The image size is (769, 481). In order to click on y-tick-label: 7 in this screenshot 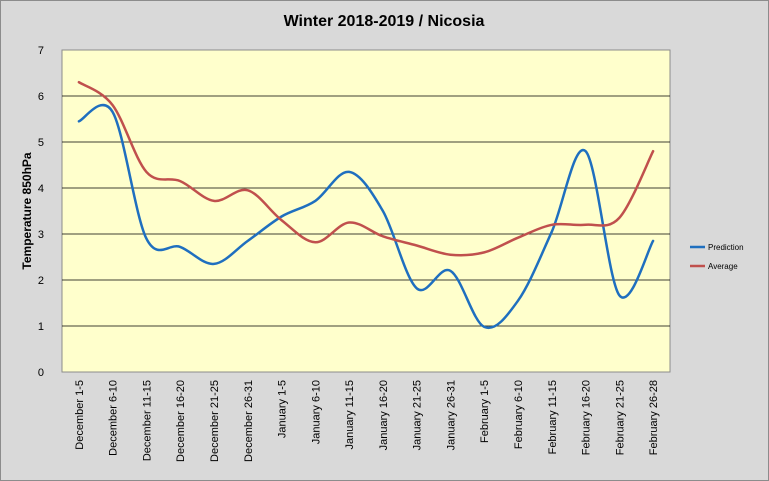, I will do `click(41, 51)`.